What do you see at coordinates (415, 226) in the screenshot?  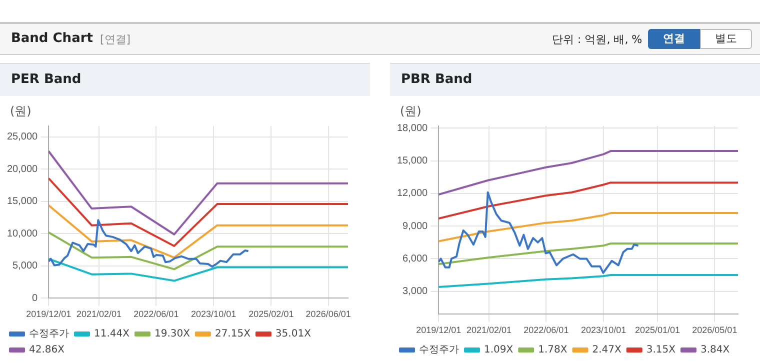 I see `y-tick-label: 9,000` at bounding box center [415, 226].